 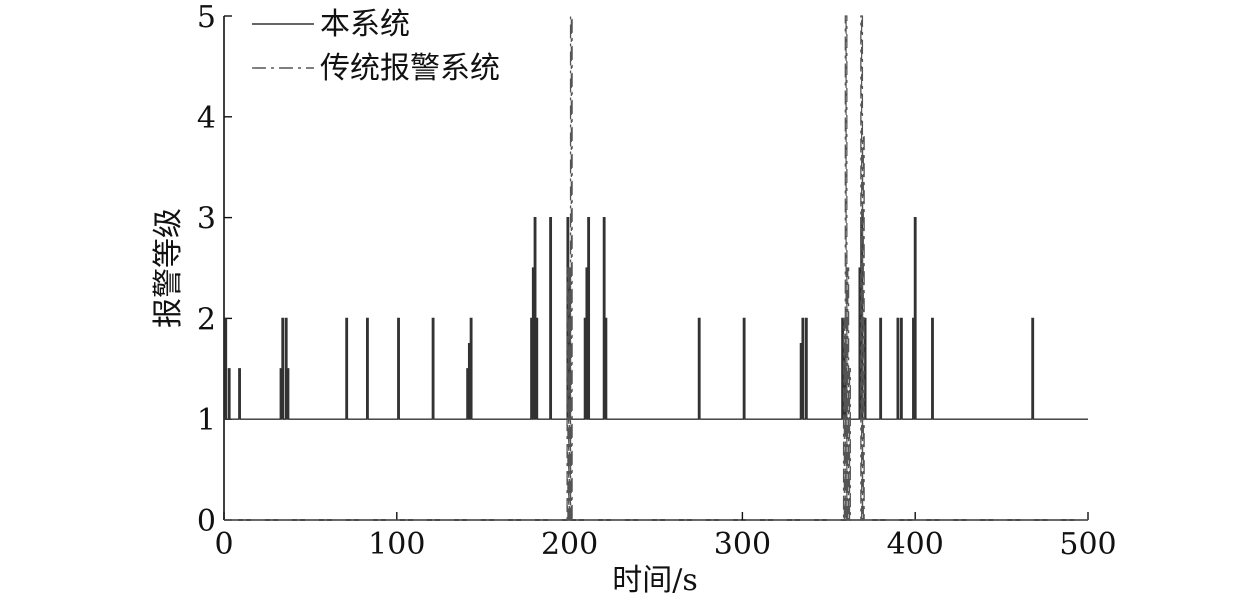 I want to click on x-axis-label: 时间/s, so click(x=655, y=580).